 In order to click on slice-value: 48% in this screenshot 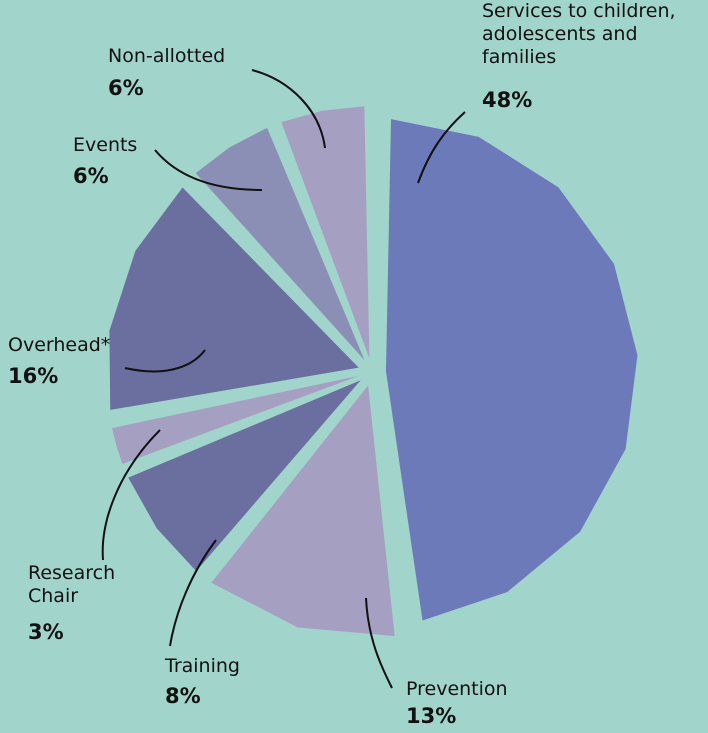, I will do `click(507, 100)`.